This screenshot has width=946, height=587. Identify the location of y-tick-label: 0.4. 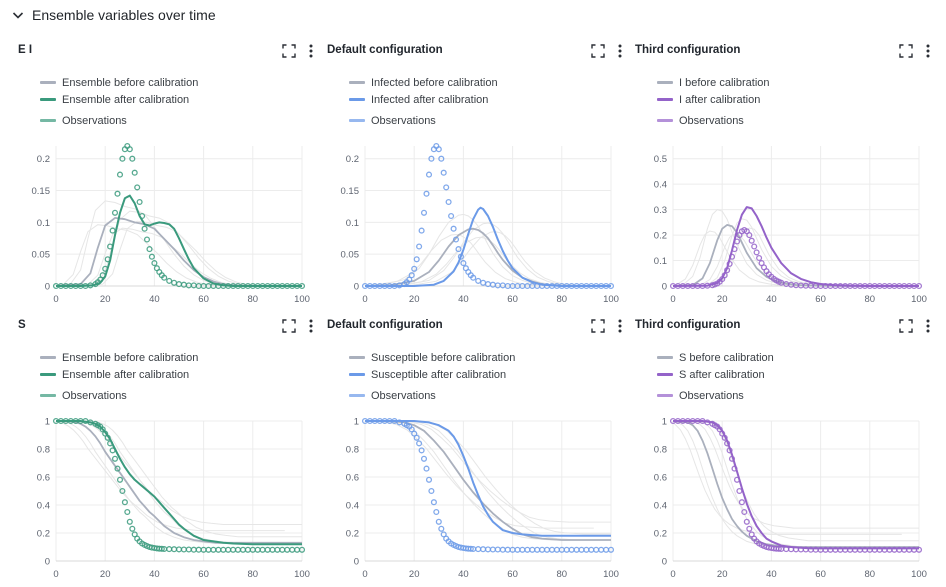
(660, 185).